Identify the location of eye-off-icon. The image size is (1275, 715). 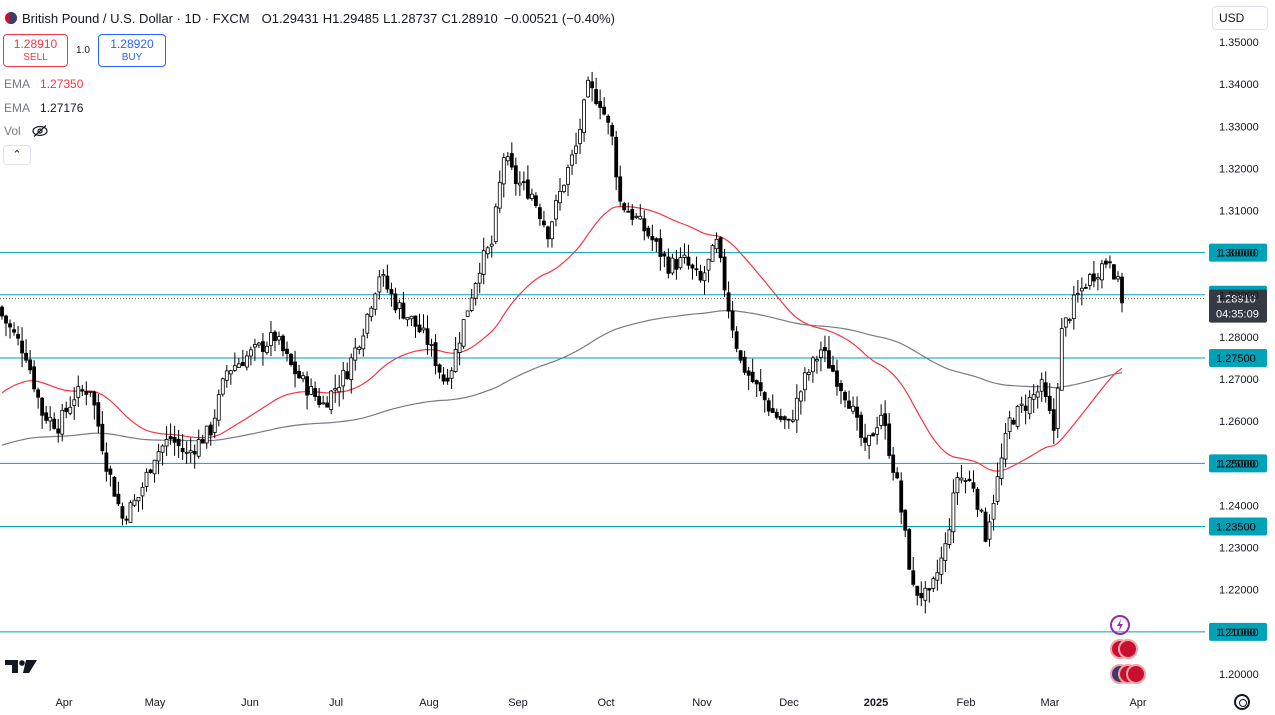
(40, 131).